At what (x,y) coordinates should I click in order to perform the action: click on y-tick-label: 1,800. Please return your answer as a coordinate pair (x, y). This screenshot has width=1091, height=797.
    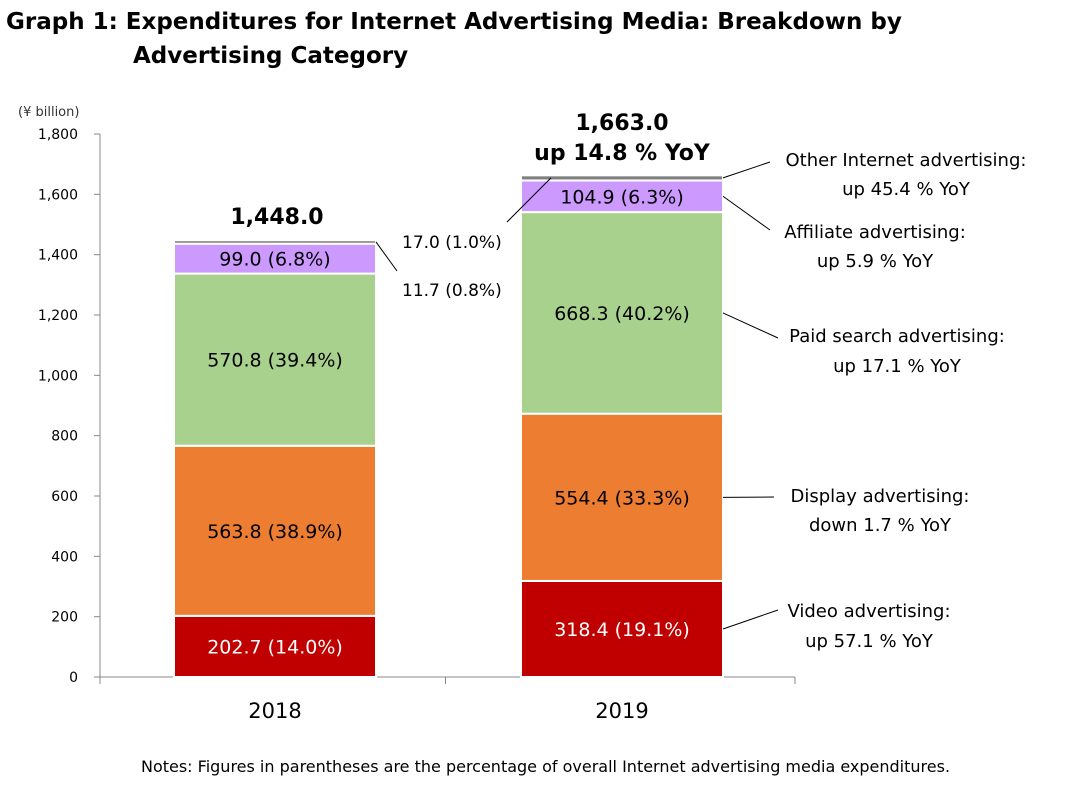
    Looking at the image, I should click on (58, 135).